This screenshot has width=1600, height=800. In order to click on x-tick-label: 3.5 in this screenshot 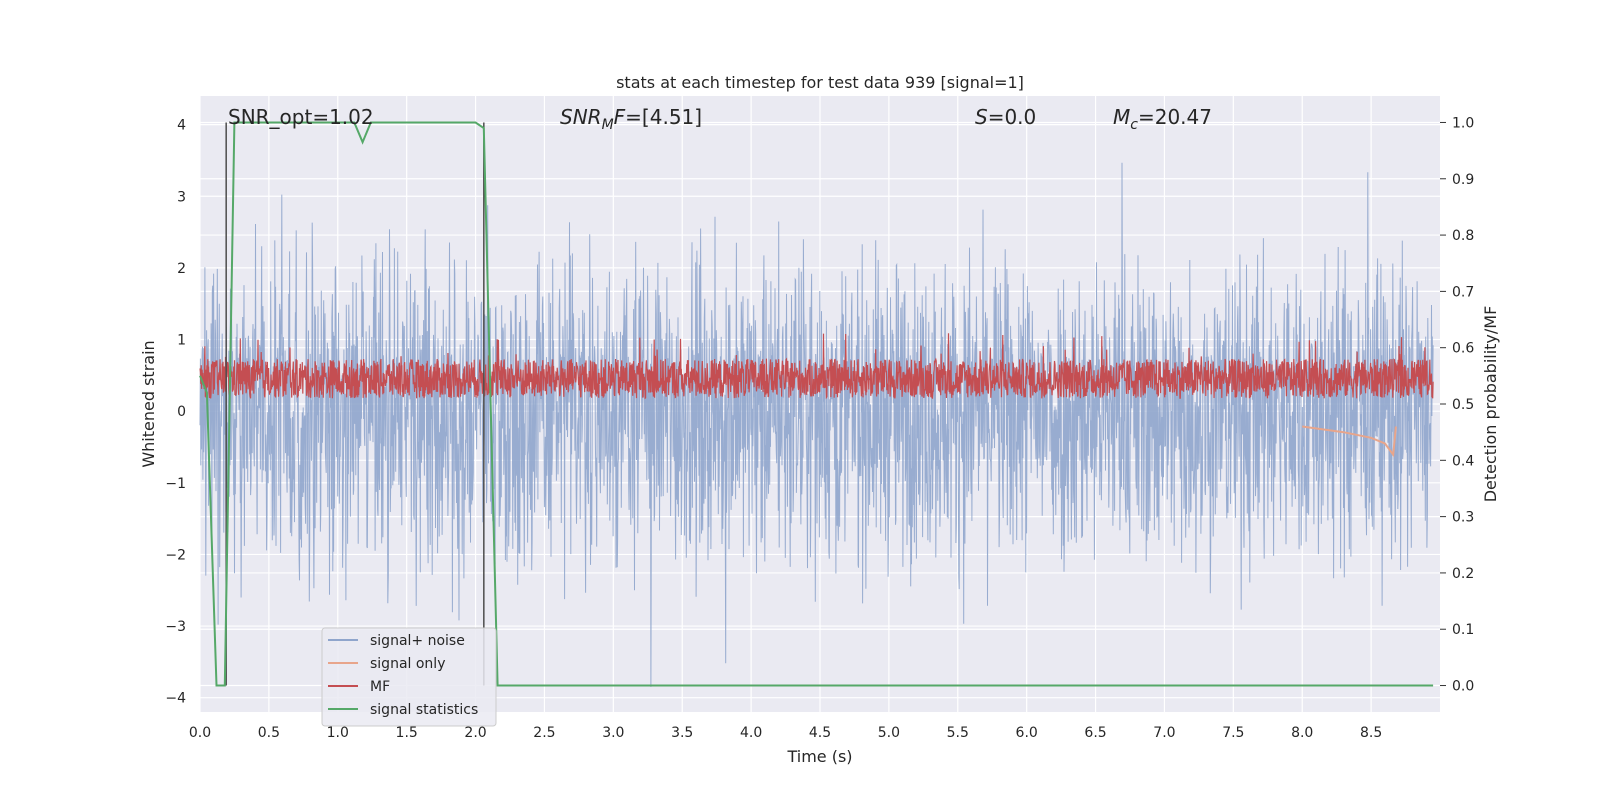, I will do `click(682, 733)`.